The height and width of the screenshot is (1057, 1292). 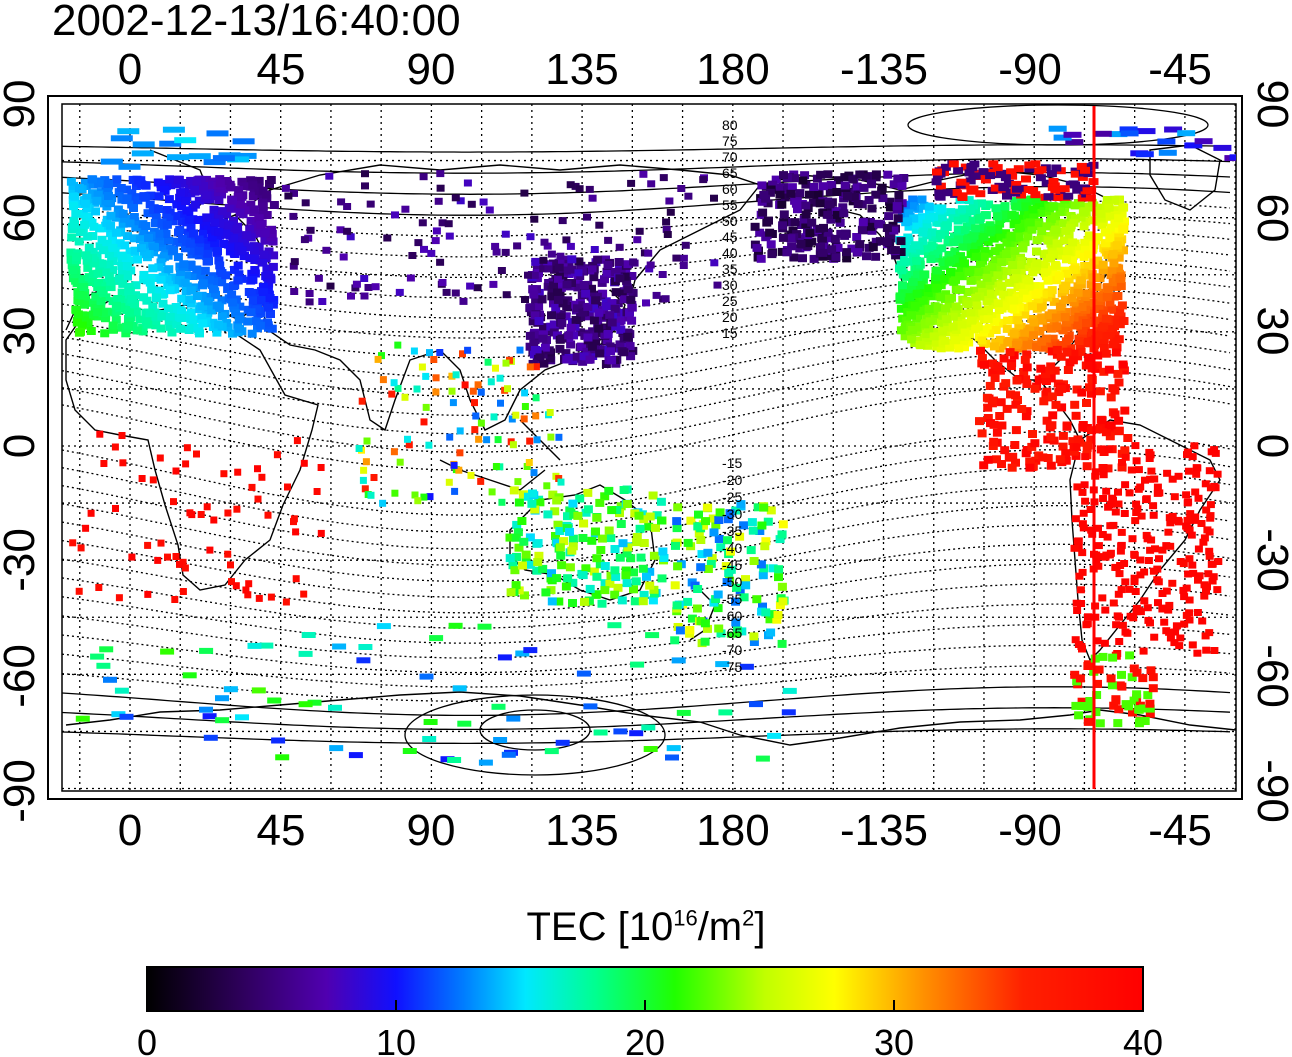 What do you see at coordinates (650, 1028) in the screenshot?
I see `colorbar-ticks: 0 10 20 30 40` at bounding box center [650, 1028].